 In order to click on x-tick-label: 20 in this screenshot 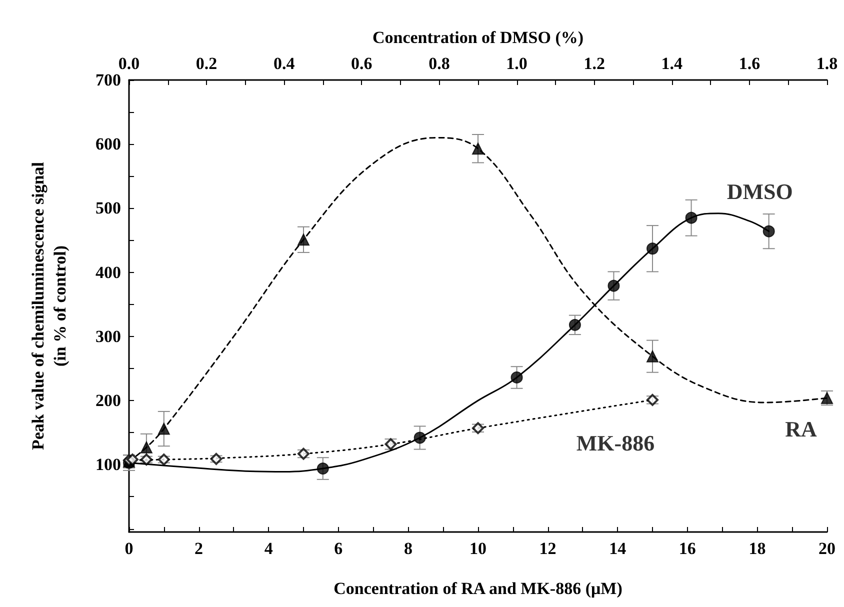, I will do `click(827, 548)`.